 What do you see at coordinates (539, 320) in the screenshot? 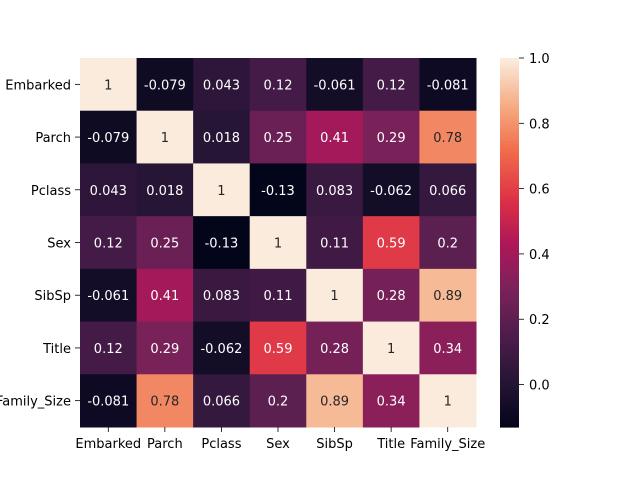
I see `colorbar-tick-label: 0.2` at bounding box center [539, 320].